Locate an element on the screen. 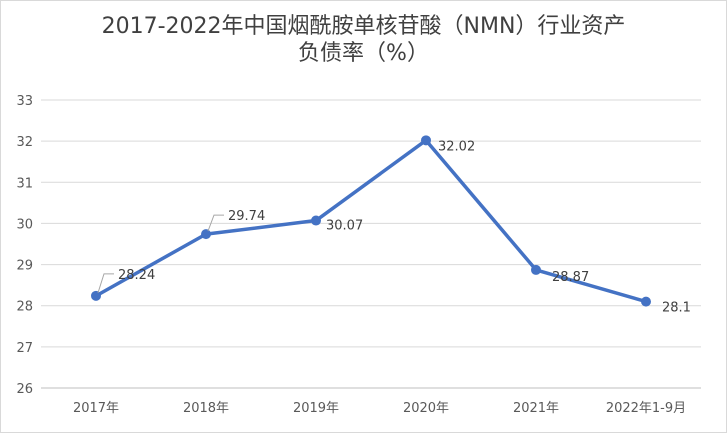 The height and width of the screenshot is (433, 727). y-tick-label: 30 is located at coordinates (24, 224).